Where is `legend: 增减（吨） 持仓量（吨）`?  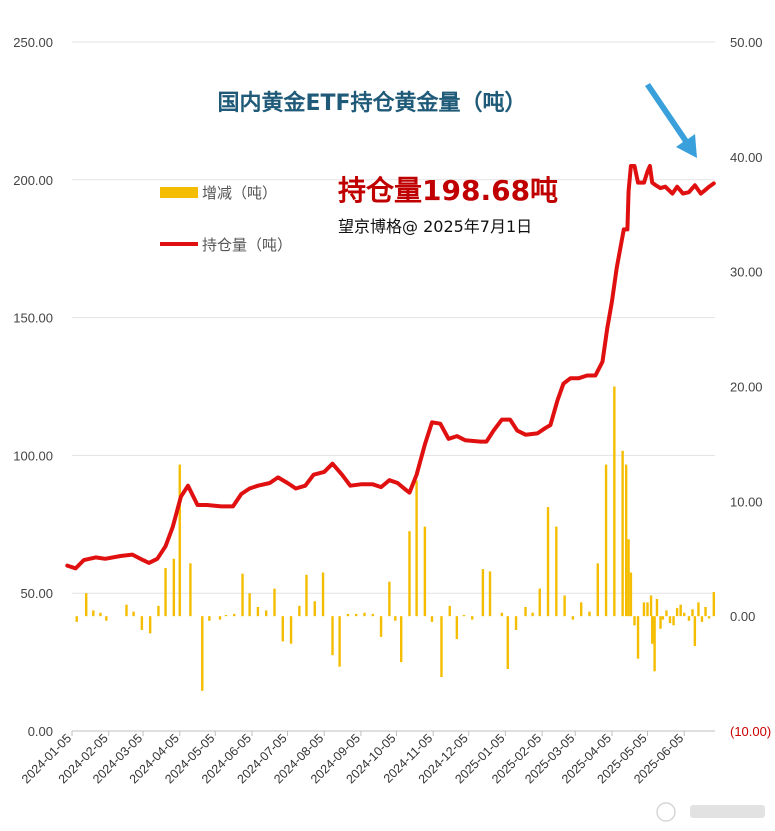
legend: 增减（吨） 持仓量（吨） is located at coordinates (226, 219).